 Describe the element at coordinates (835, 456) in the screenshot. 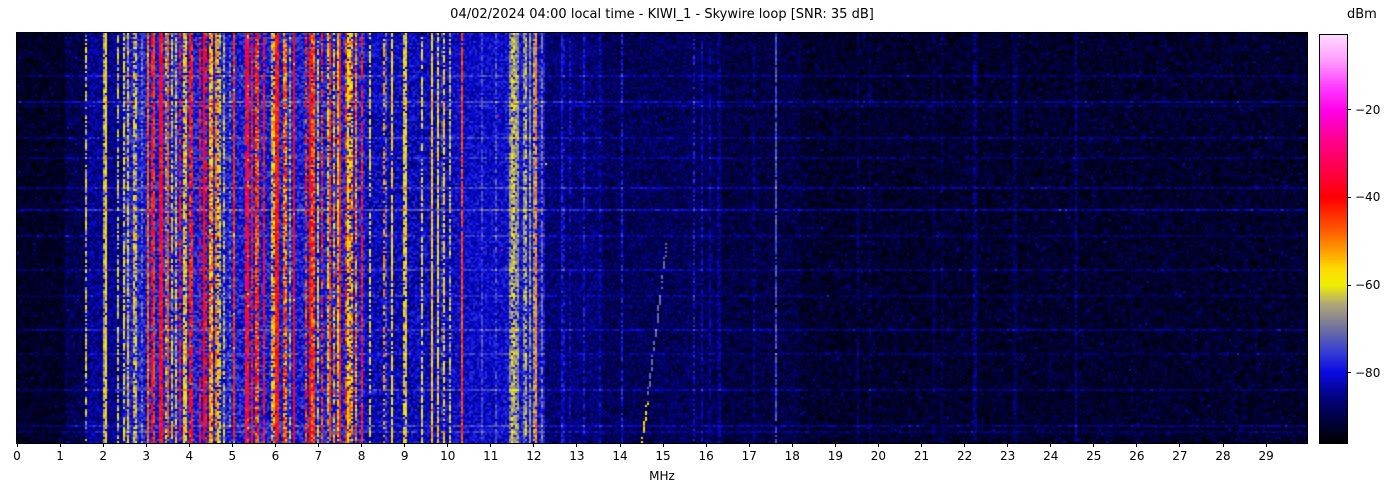

I see `x-tick-label: 19` at that location.